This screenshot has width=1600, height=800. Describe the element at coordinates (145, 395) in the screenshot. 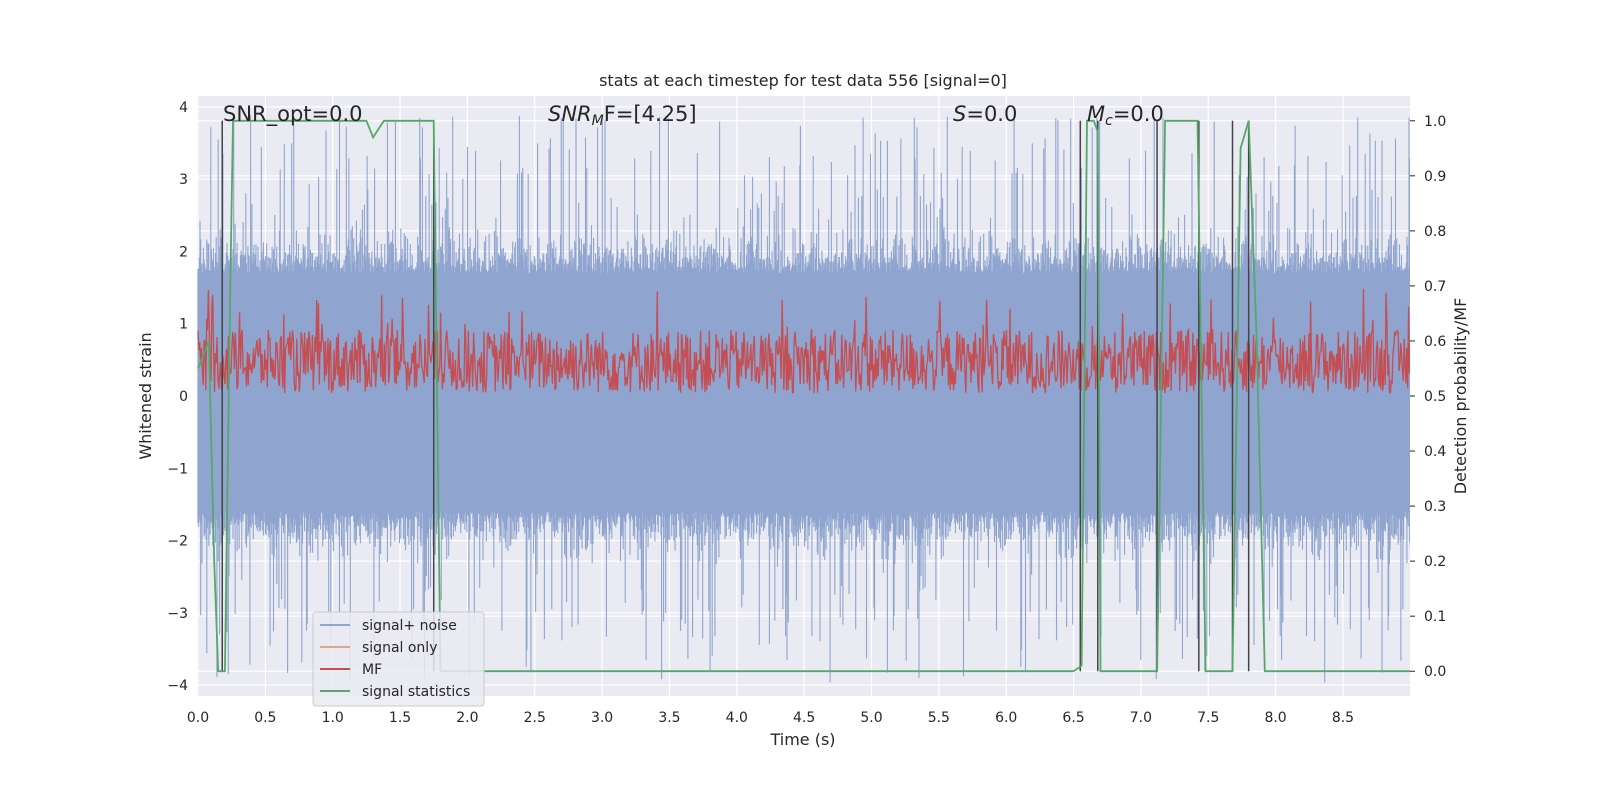

I see `y-axis-label: Whitened strain` at that location.